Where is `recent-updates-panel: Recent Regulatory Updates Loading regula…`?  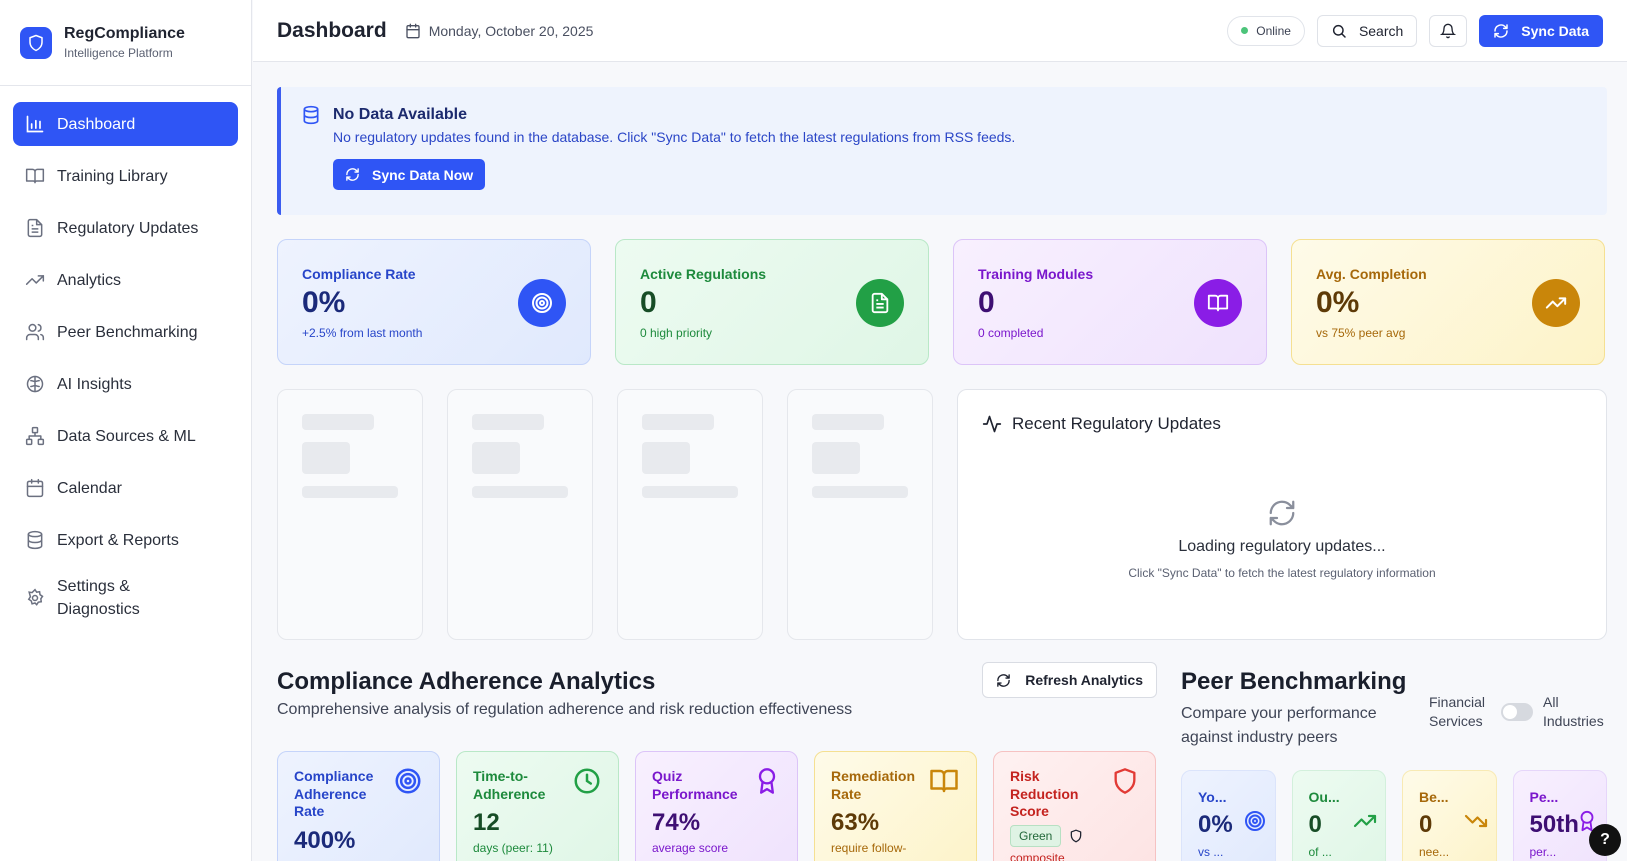
recent-updates-panel: Recent Regulatory Updates Loading regula… is located at coordinates (1282, 514).